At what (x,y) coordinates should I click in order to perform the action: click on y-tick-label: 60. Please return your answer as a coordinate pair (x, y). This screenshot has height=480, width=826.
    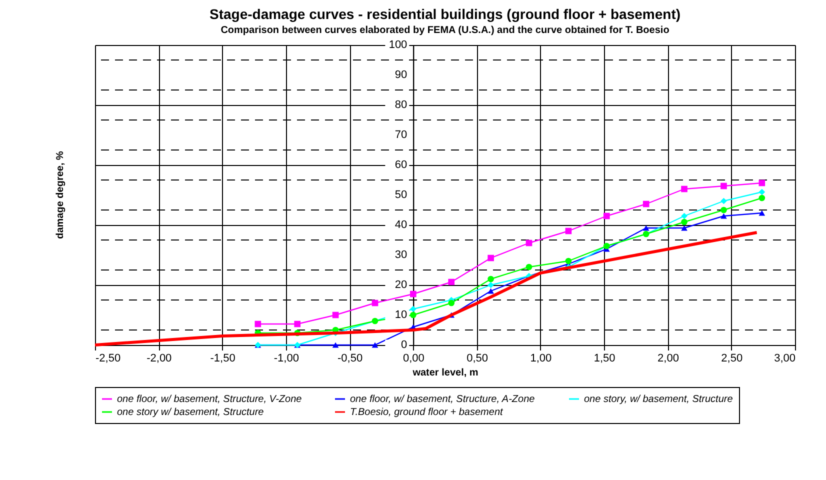
    Looking at the image, I should click on (401, 165).